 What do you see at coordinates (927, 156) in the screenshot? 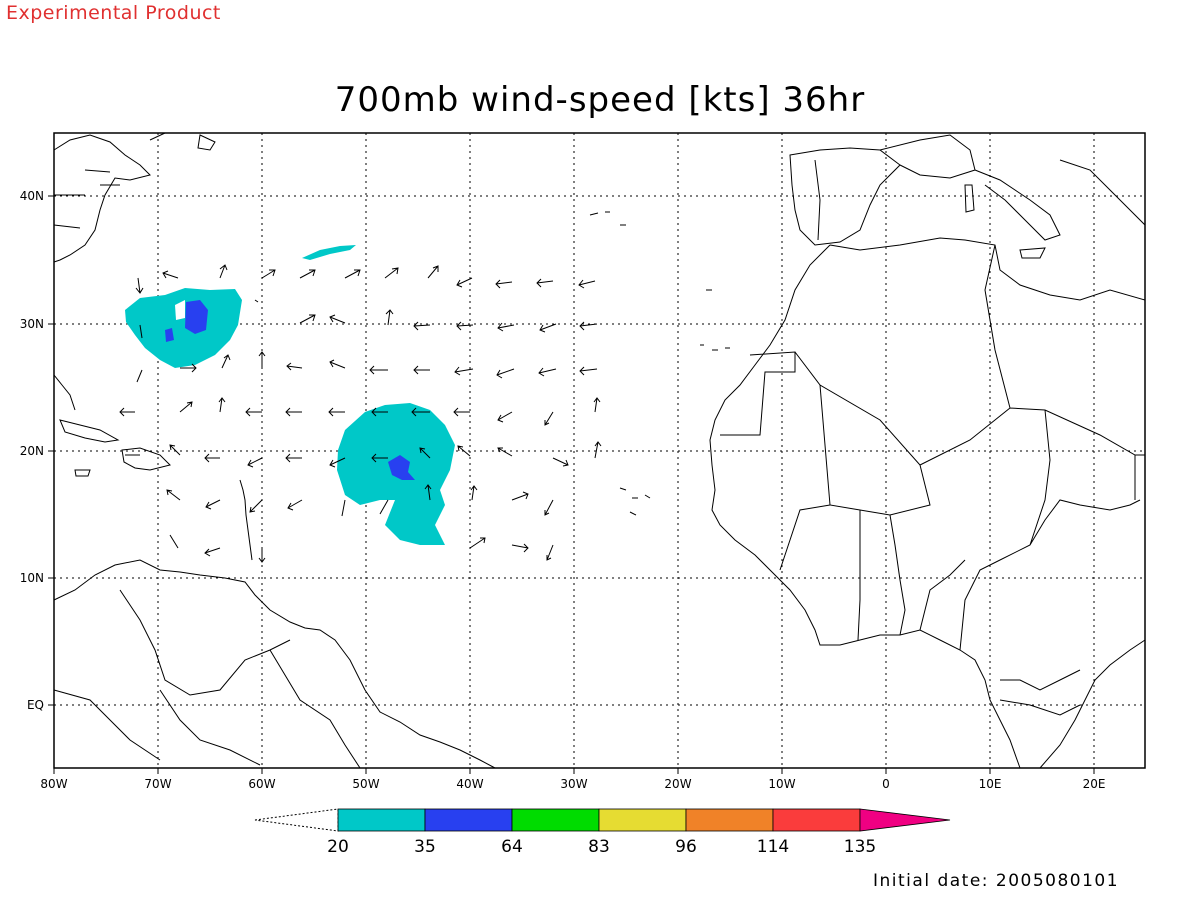
I see `france` at bounding box center [927, 156].